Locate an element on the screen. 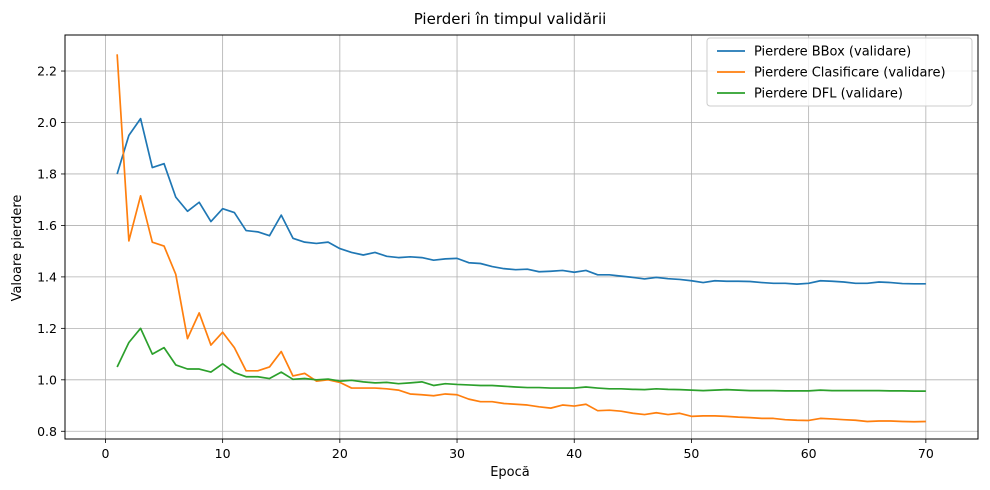 This screenshot has height=490, width=990. legend-label: Pierdere DFL (validare) is located at coordinates (828, 94).